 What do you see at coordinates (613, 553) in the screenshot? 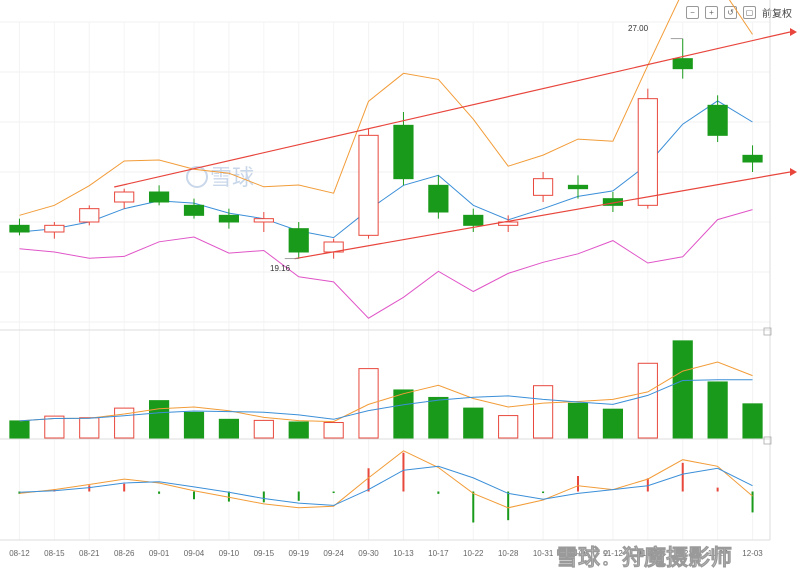
I see `x-tick-label: 11-12` at bounding box center [613, 553].